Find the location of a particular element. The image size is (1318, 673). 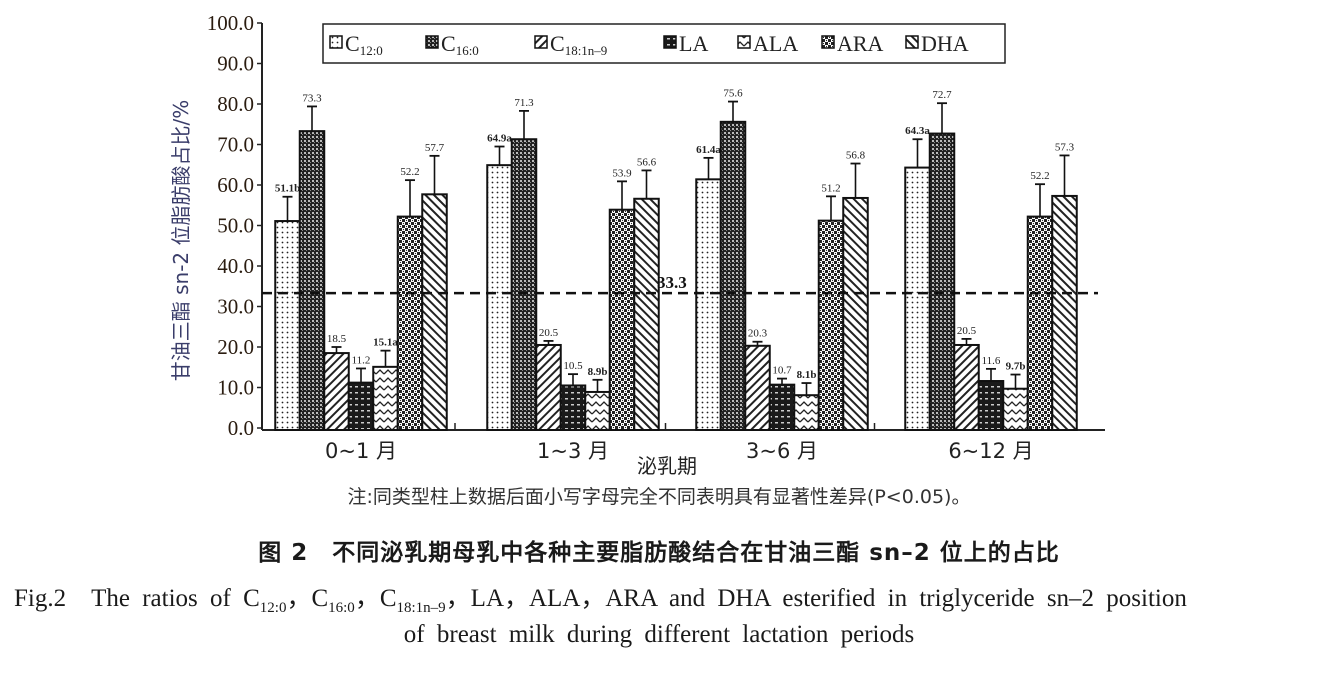

data-label: 64.3a is located at coordinates (917, 131).